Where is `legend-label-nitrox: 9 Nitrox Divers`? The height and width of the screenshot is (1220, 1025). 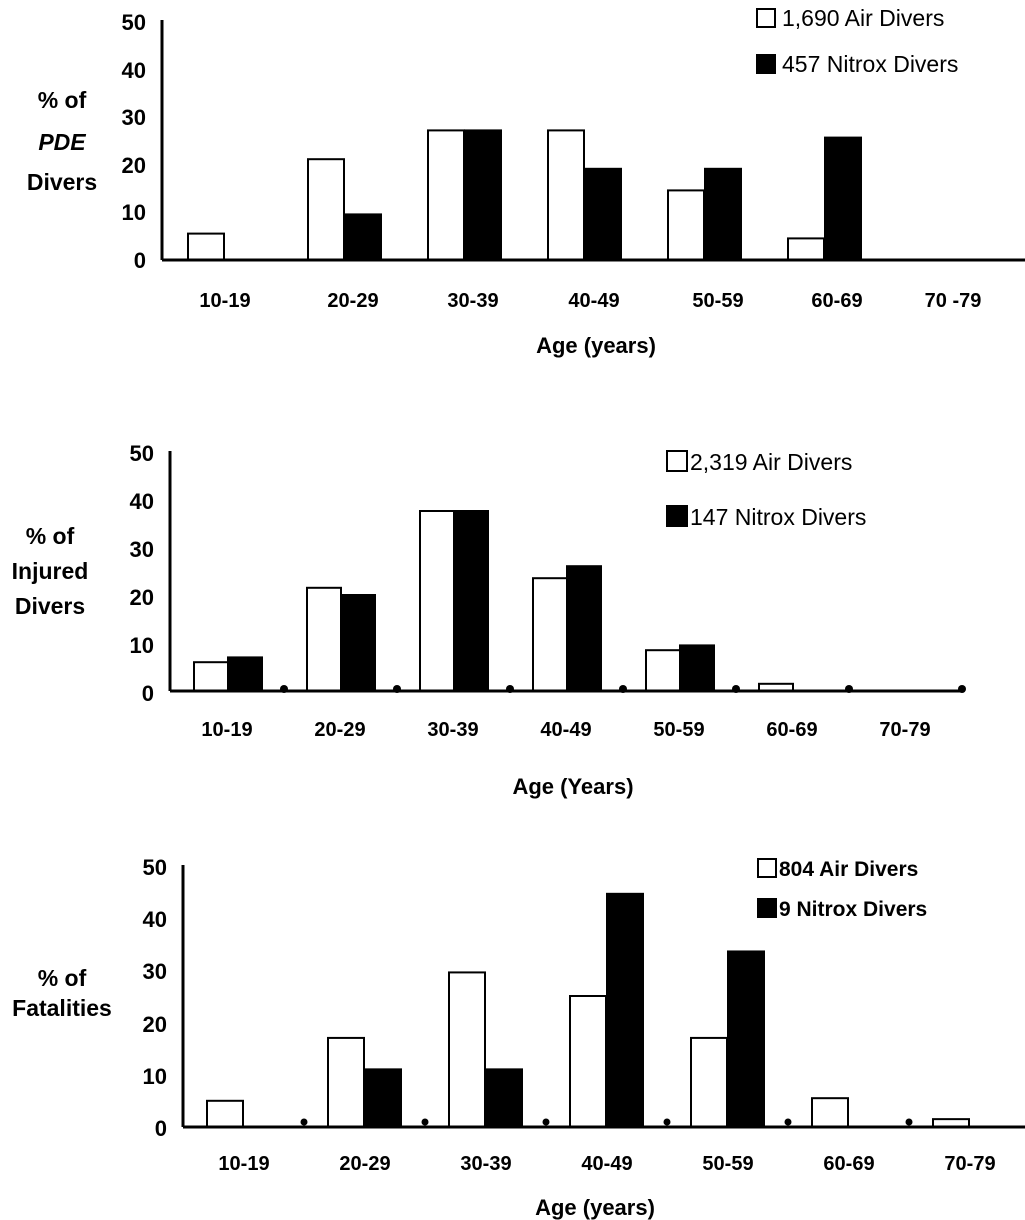 legend-label-nitrox: 9 Nitrox Divers is located at coordinates (853, 909).